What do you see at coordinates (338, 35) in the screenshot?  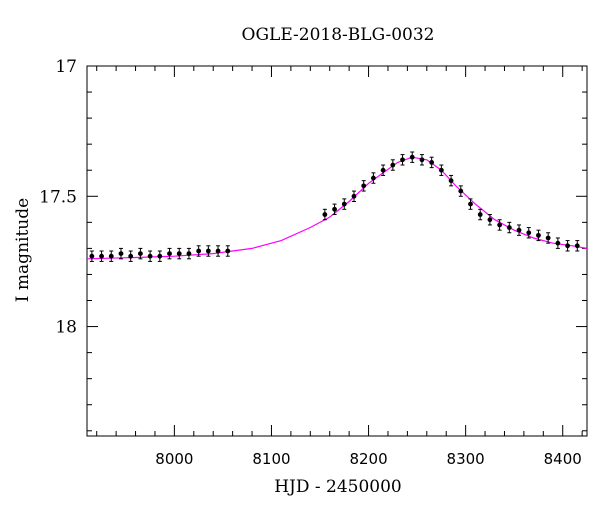 I see `chart-title: OGLE-2018-BLG-0032` at bounding box center [338, 35].